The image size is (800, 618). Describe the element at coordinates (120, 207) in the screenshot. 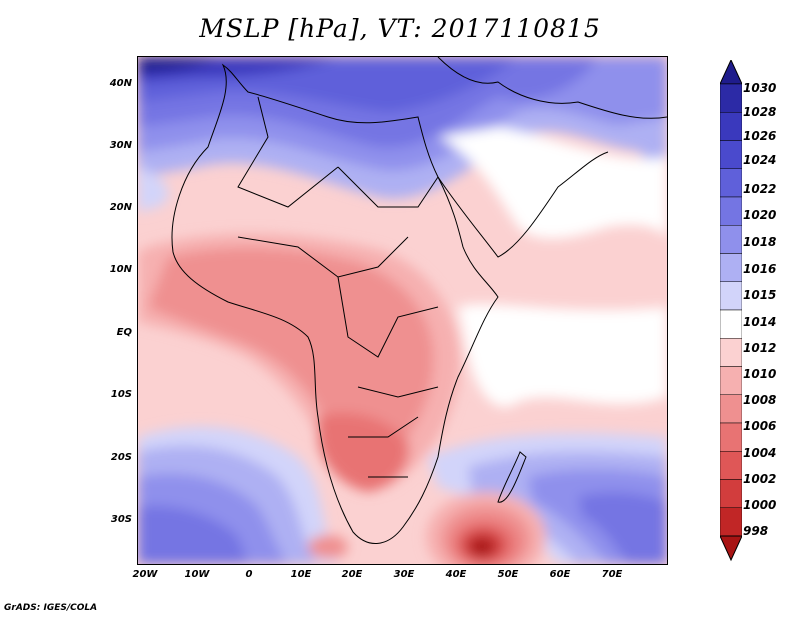

I see `lat-label: 20N` at that location.